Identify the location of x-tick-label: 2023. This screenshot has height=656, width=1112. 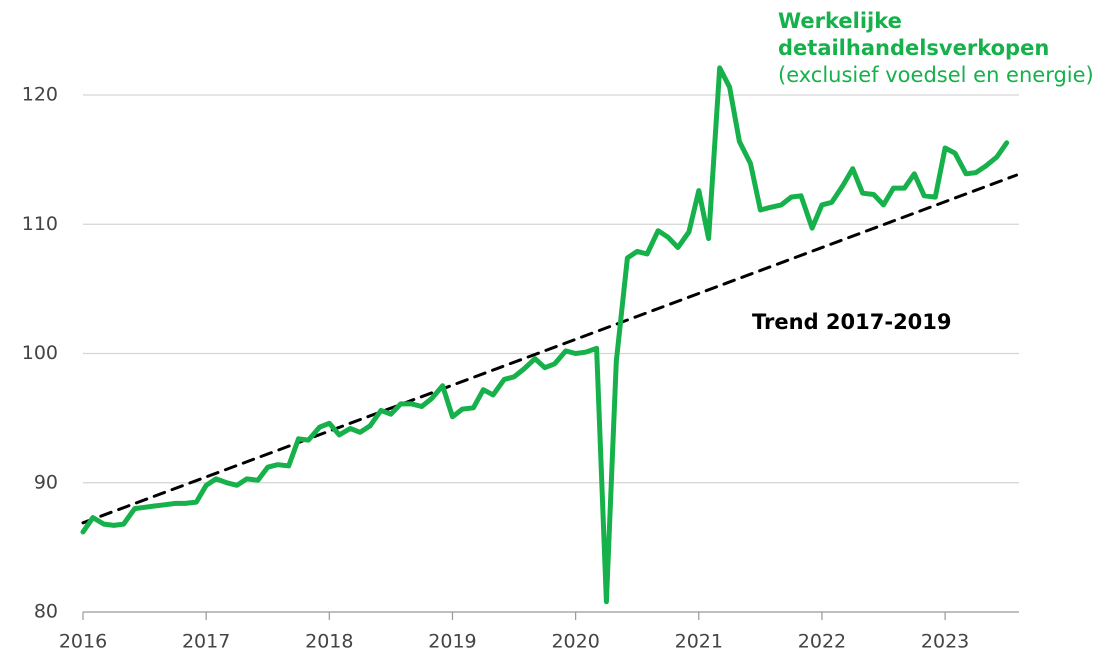
(945, 642).